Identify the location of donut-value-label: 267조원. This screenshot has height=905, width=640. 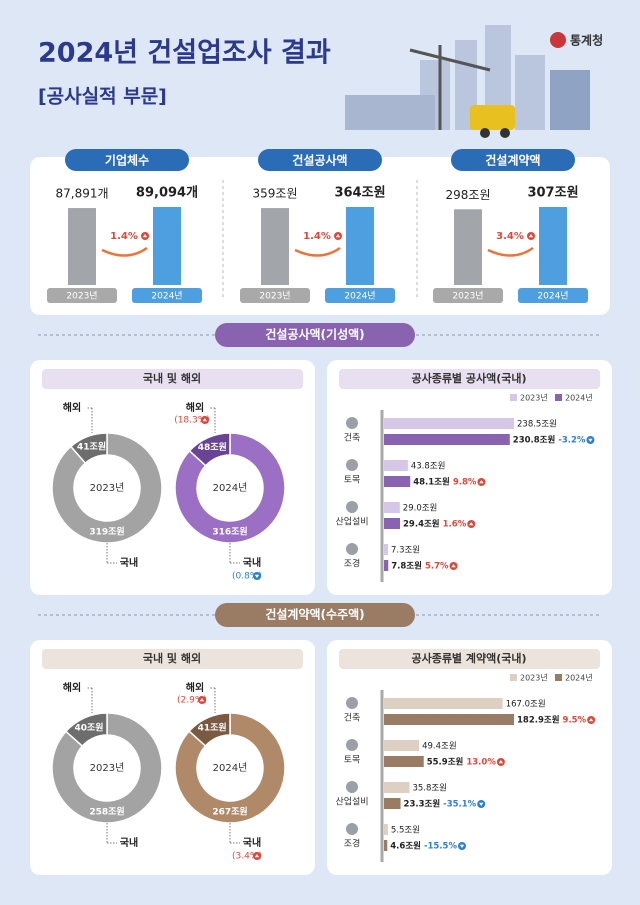
(229, 812).